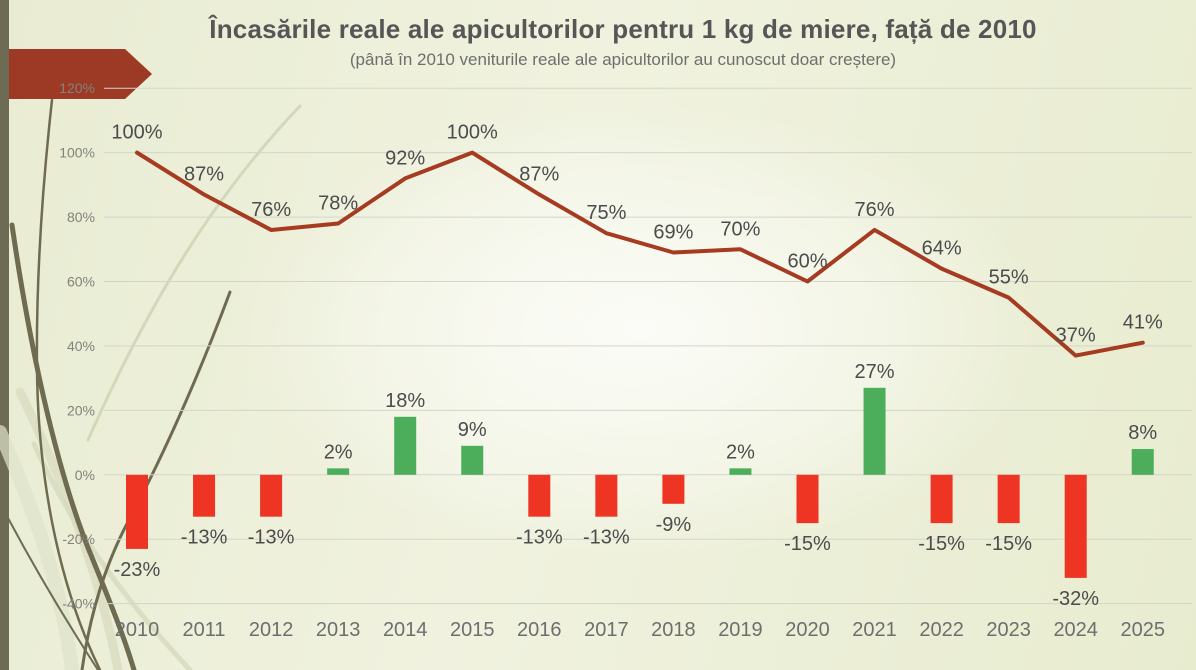 The image size is (1196, 670). What do you see at coordinates (673, 233) in the screenshot?
I see `line-label-2018: 69%` at bounding box center [673, 233].